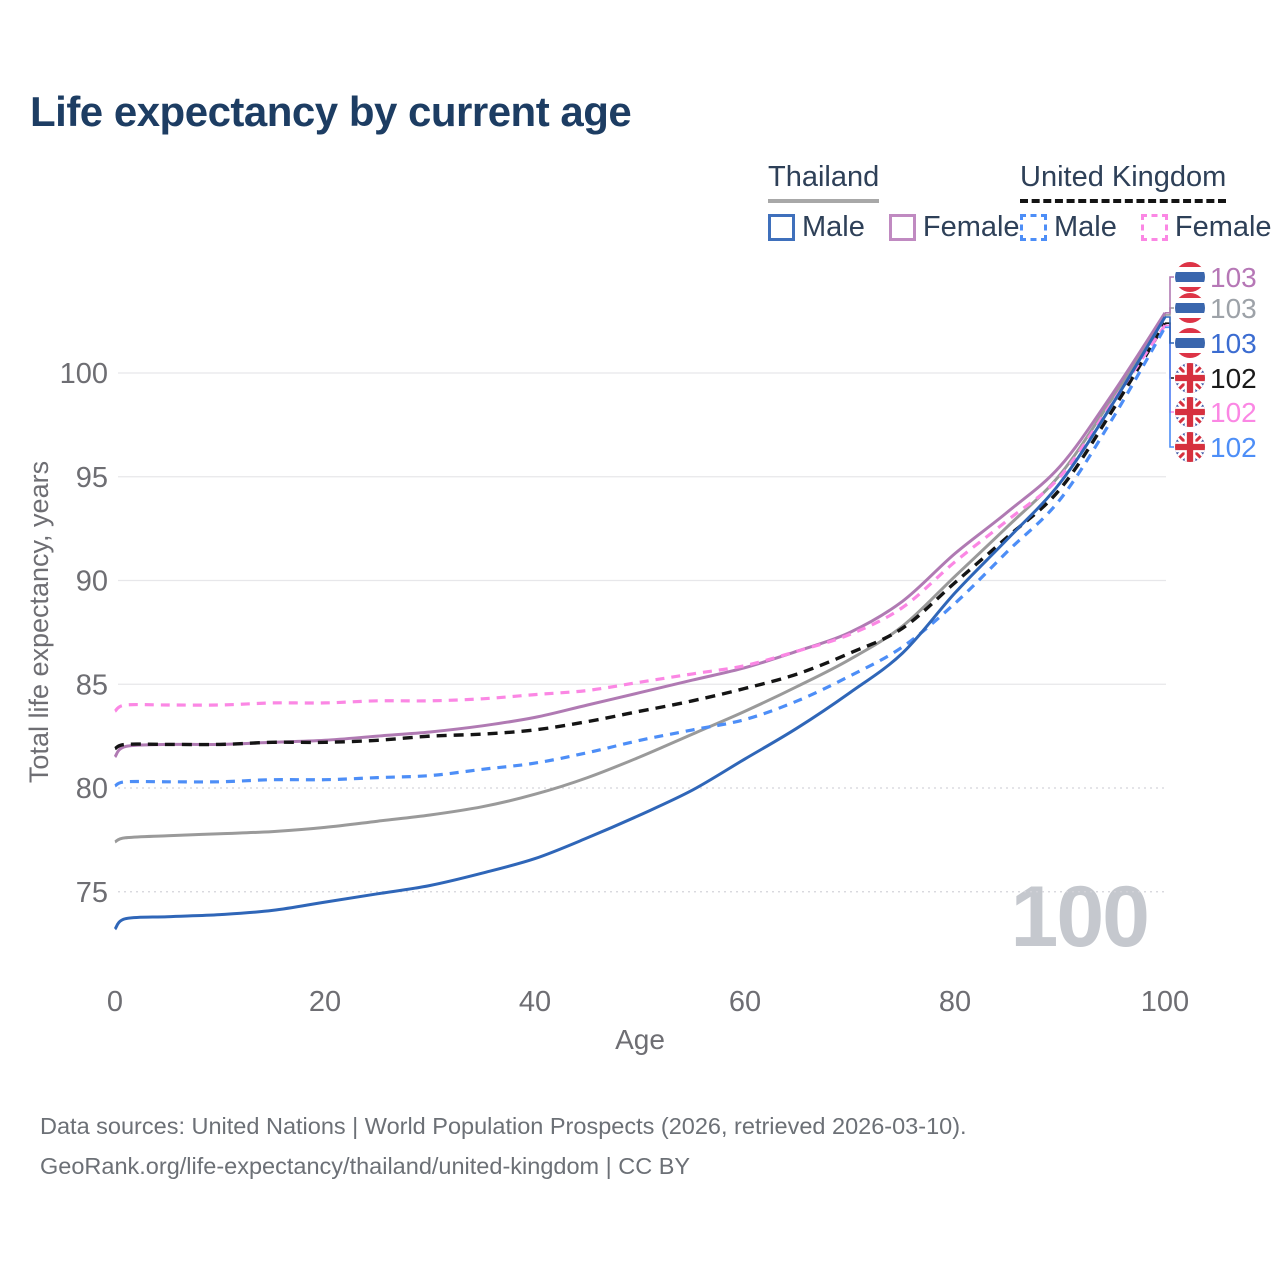 This screenshot has height=1280, width=1280. Describe the element at coordinates (1233, 447) in the screenshot. I see `end-value-label-uk_male: 102` at that location.